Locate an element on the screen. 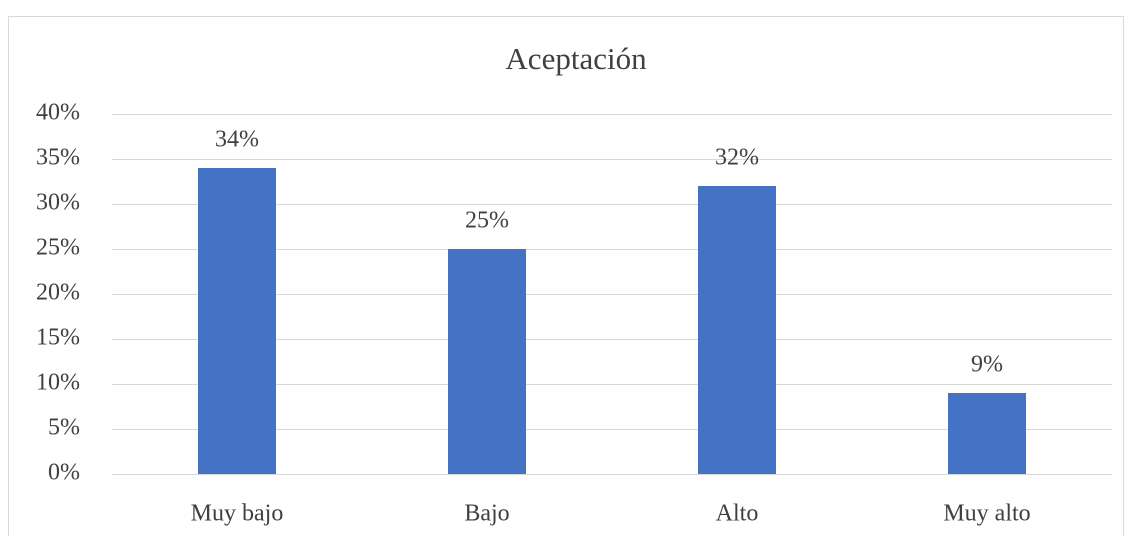  data-label: 9% is located at coordinates (987, 365).